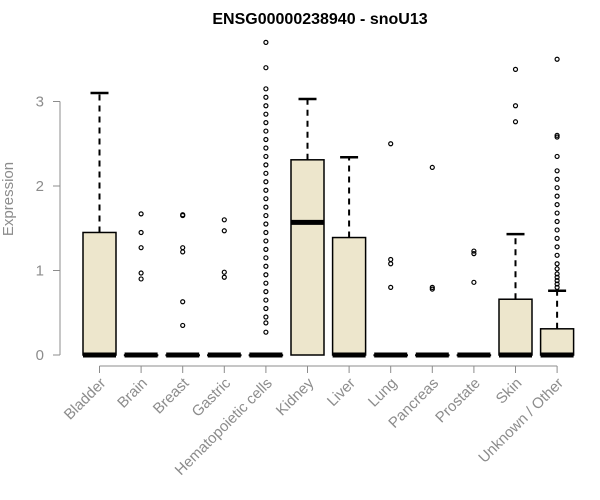 This screenshot has height=500, width=600. Describe the element at coordinates (141, 284) in the screenshot. I see `box-brain` at that location.